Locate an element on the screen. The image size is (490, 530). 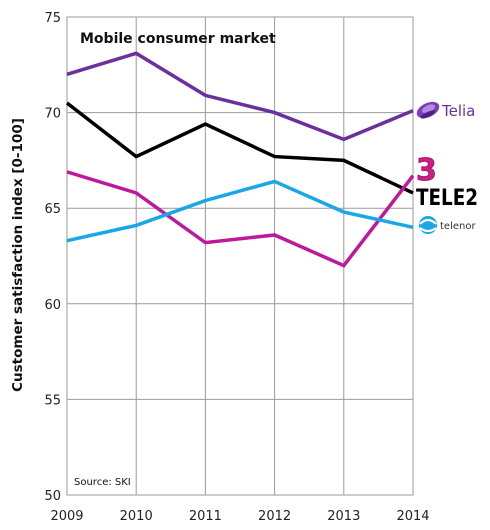
telenor-logo-icon is located at coordinates (428, 225).